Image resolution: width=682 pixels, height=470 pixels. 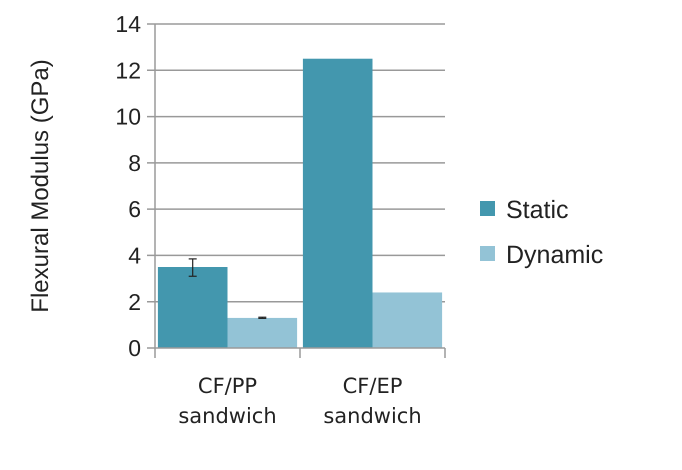 I want to click on y-tick-label: 6, so click(x=134, y=209).